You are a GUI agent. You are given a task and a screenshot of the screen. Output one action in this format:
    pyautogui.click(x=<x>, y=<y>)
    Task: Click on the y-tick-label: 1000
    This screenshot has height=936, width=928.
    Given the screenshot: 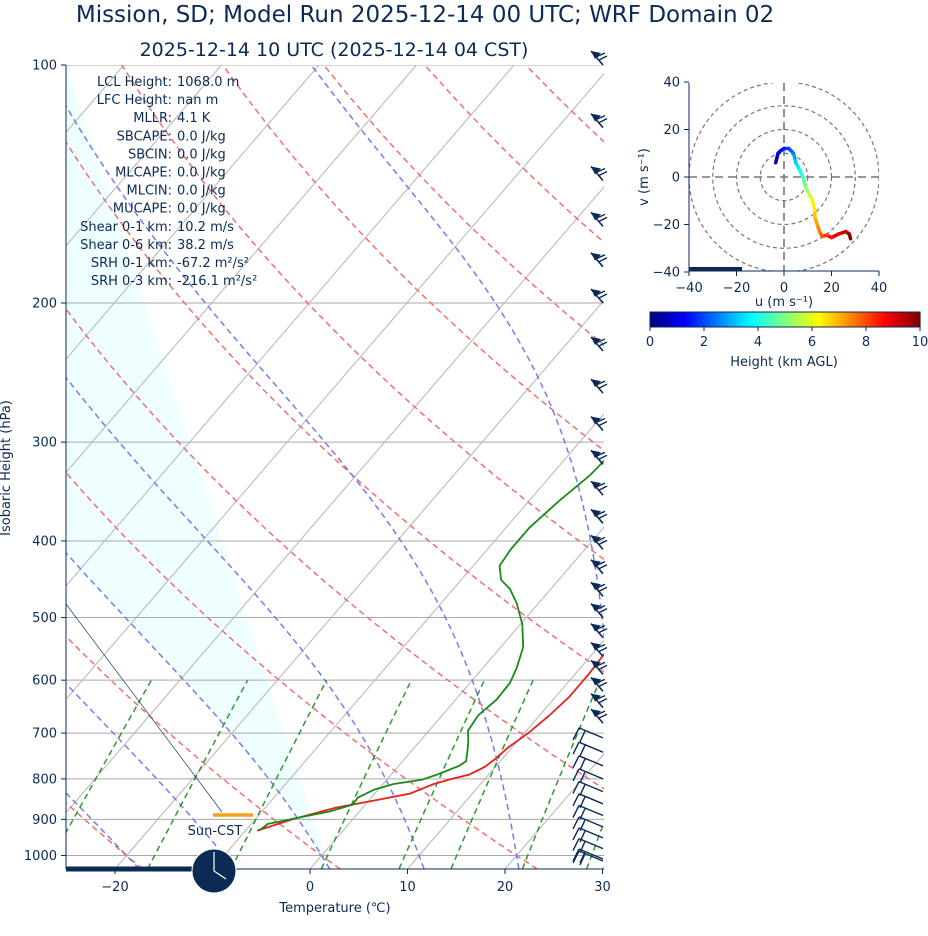 What is the action you would take?
    pyautogui.click(x=40, y=856)
    